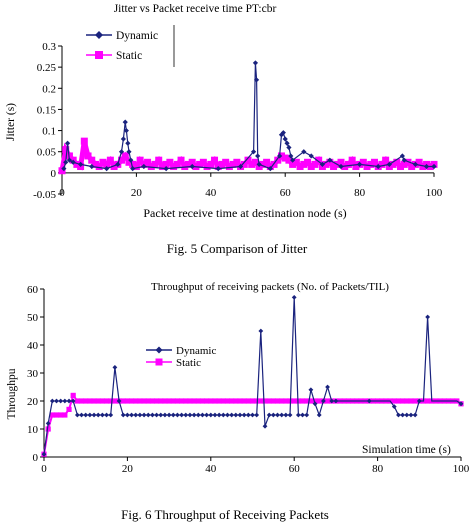 The width and height of the screenshot is (474, 526). I want to click on legend-dynamic-label: Dynamic, so click(137, 36).